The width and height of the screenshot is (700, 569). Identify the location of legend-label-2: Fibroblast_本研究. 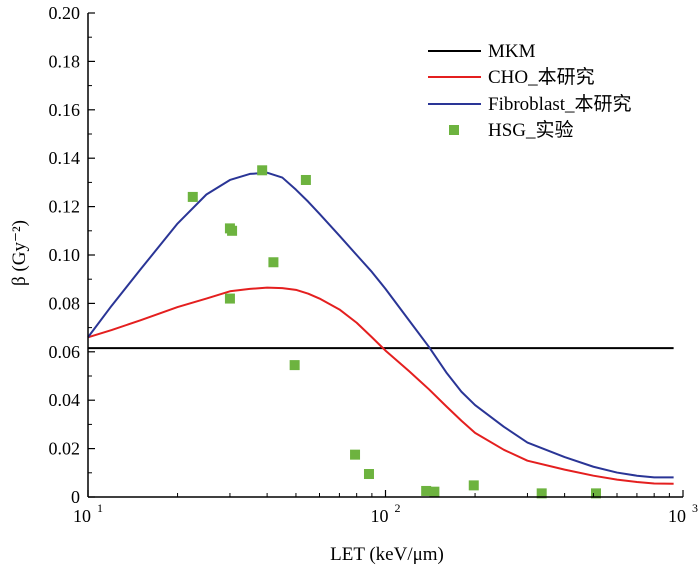
(560, 104).